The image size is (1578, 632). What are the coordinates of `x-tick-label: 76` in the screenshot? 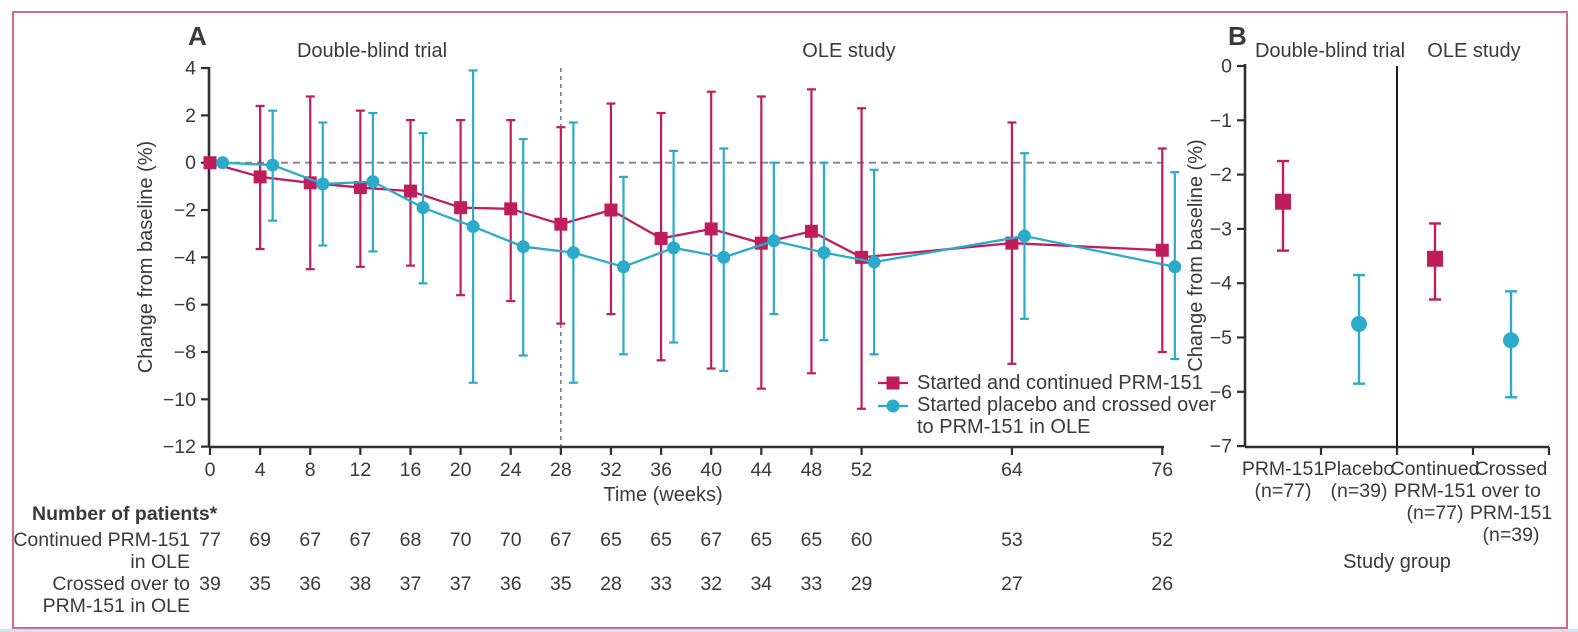 It's located at (1162, 470).